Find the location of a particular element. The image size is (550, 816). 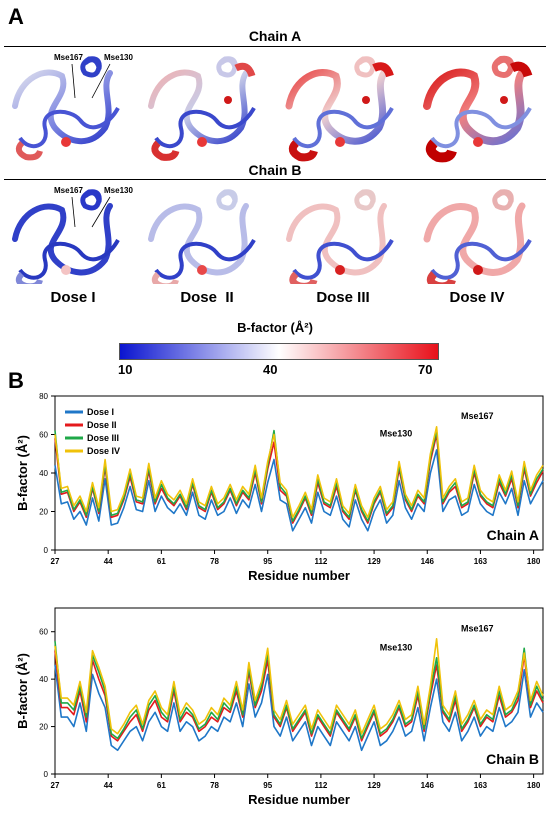

chain-a-title: Chain A is located at coordinates (275, 36).